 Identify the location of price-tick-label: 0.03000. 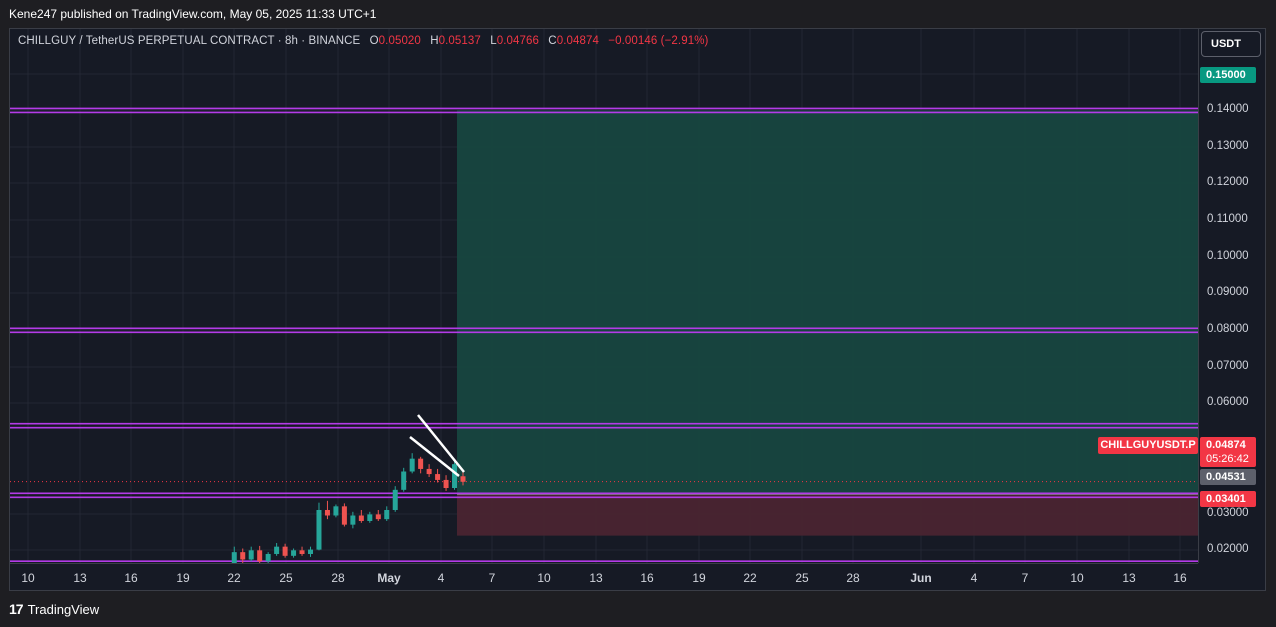
(1228, 513).